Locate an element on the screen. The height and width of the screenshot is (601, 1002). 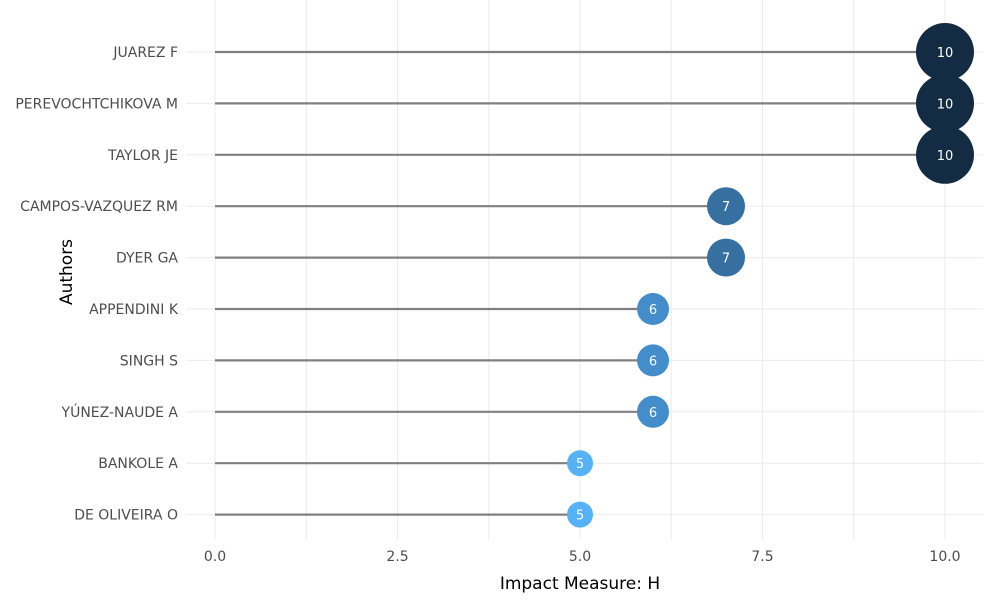
x-tick-label: 0.0 is located at coordinates (215, 557).